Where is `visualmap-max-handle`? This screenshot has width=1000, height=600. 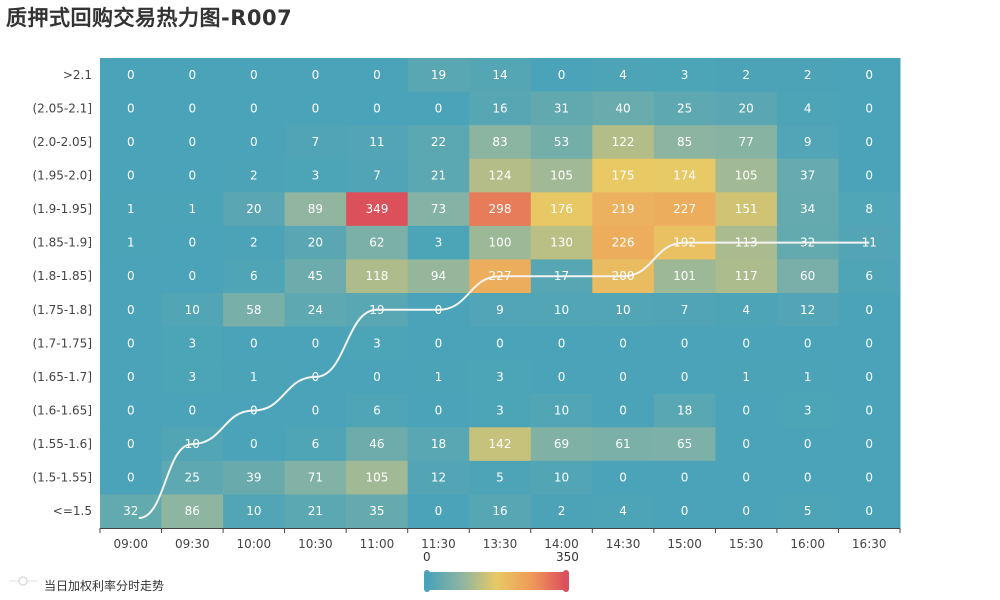
visualmap-max-handle is located at coordinates (566, 581).